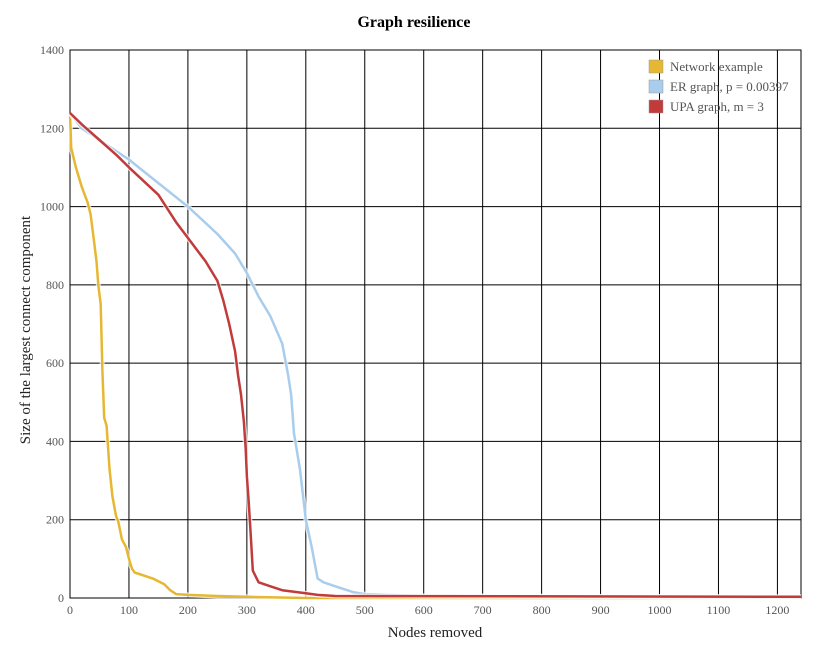 Image resolution: width=831 pixels, height=654 pixels. Describe the element at coordinates (719, 610) in the screenshot. I see `x-tick-label: 1100` at that location.